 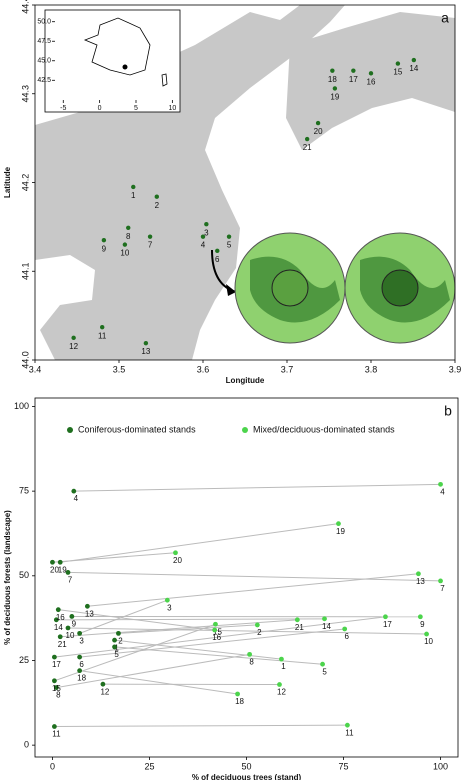 What do you see at coordinates (58, 627) in the screenshot?
I see `point-label: 14` at bounding box center [58, 627].